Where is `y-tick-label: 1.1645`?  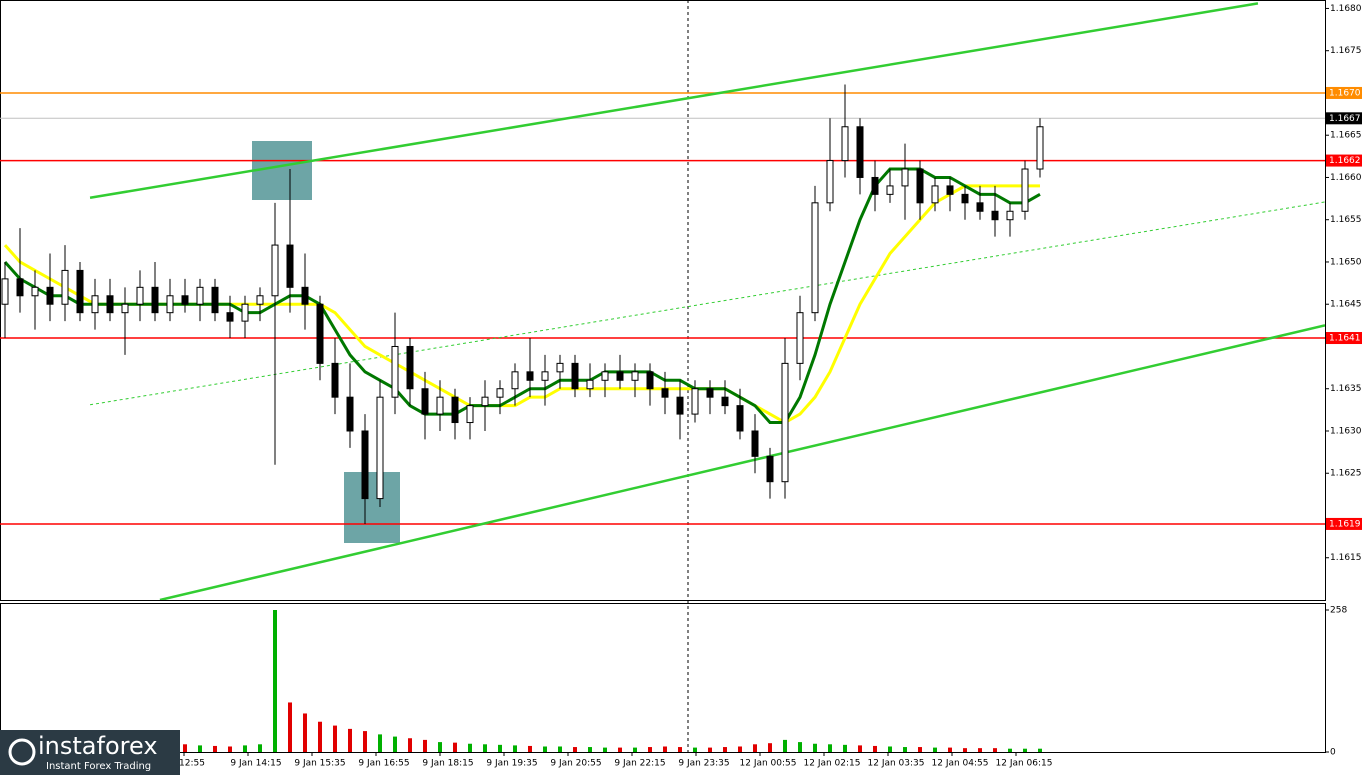 y-tick-label: 1.1645 is located at coordinates (1346, 305).